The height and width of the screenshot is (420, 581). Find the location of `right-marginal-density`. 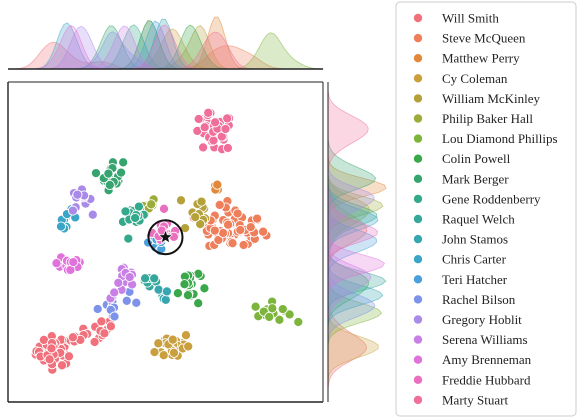

right-marginal-density is located at coordinates (357, 242).